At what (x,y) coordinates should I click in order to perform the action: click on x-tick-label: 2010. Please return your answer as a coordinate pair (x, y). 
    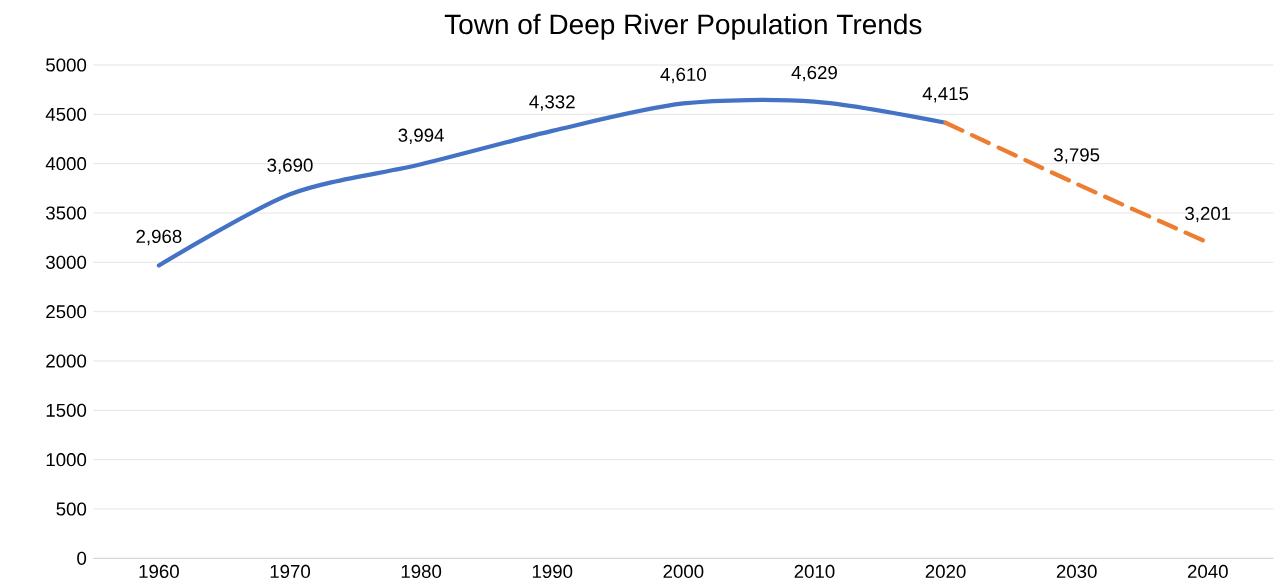
    Looking at the image, I should click on (814, 571).